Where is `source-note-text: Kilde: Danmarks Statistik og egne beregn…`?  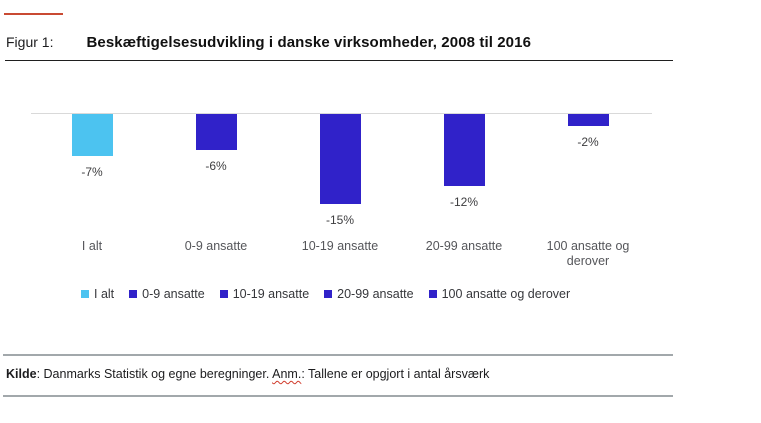
source-note-text: Kilde: Danmarks Statistik og egne beregn… is located at coordinates (356, 374).